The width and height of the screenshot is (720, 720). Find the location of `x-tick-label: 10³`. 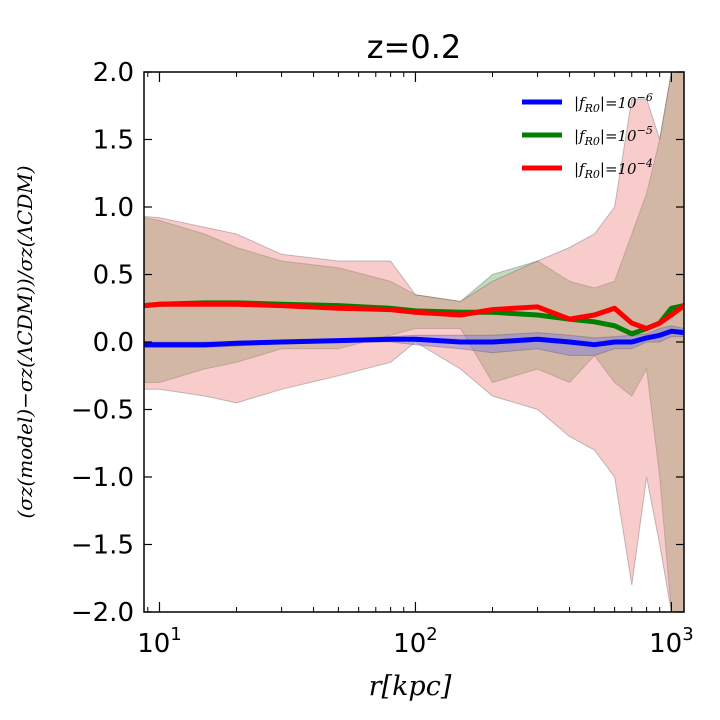

x-tick-label: 10³ is located at coordinates (671, 641).